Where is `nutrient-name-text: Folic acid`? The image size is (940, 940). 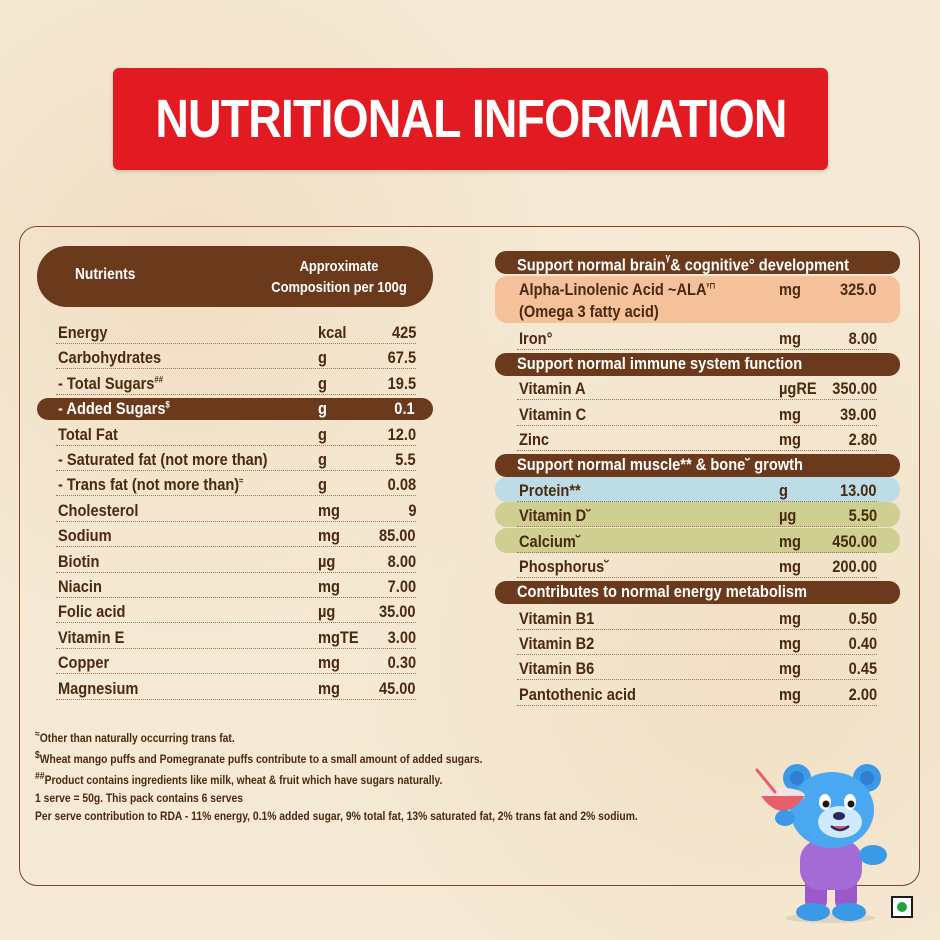
nutrient-name-text: Folic acid is located at coordinates (92, 612).